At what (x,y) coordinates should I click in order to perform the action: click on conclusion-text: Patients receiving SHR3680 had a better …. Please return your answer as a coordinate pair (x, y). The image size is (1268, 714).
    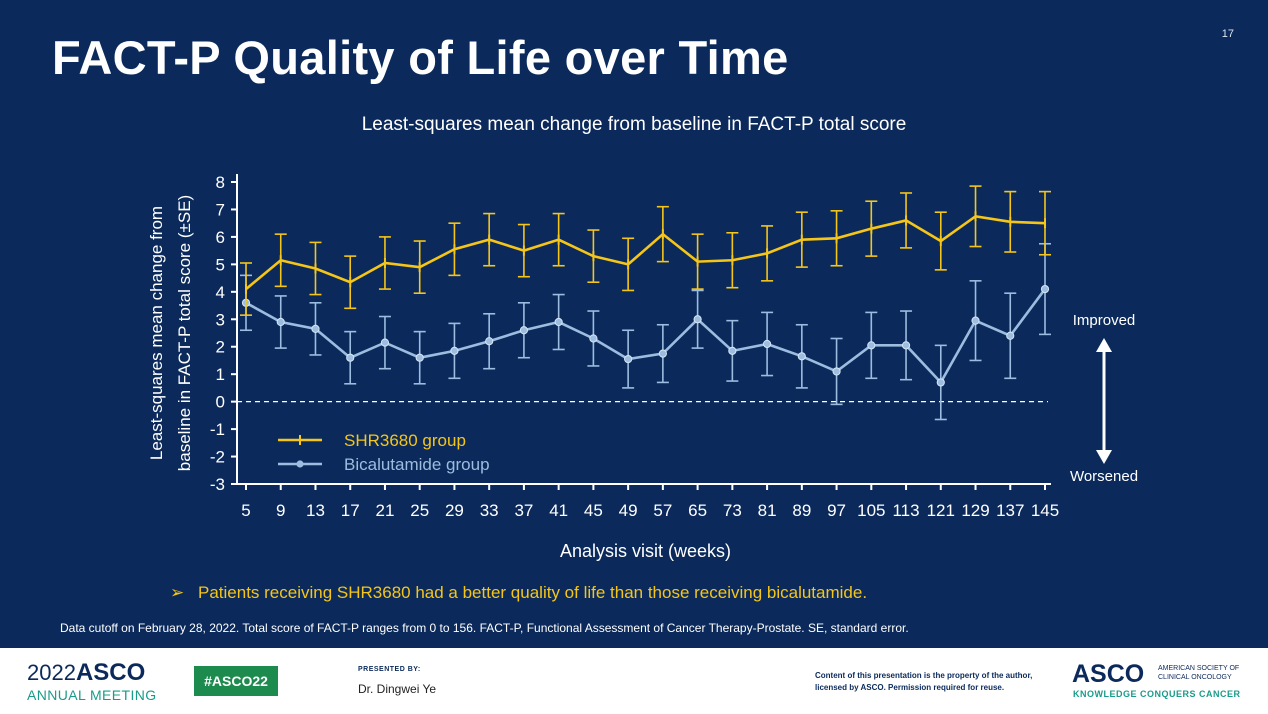
    Looking at the image, I should click on (533, 592).